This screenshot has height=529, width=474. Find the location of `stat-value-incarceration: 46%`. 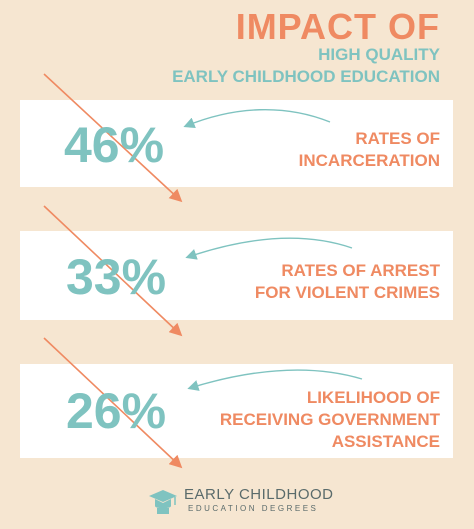

stat-value-incarceration: 46% is located at coordinates (114, 145).